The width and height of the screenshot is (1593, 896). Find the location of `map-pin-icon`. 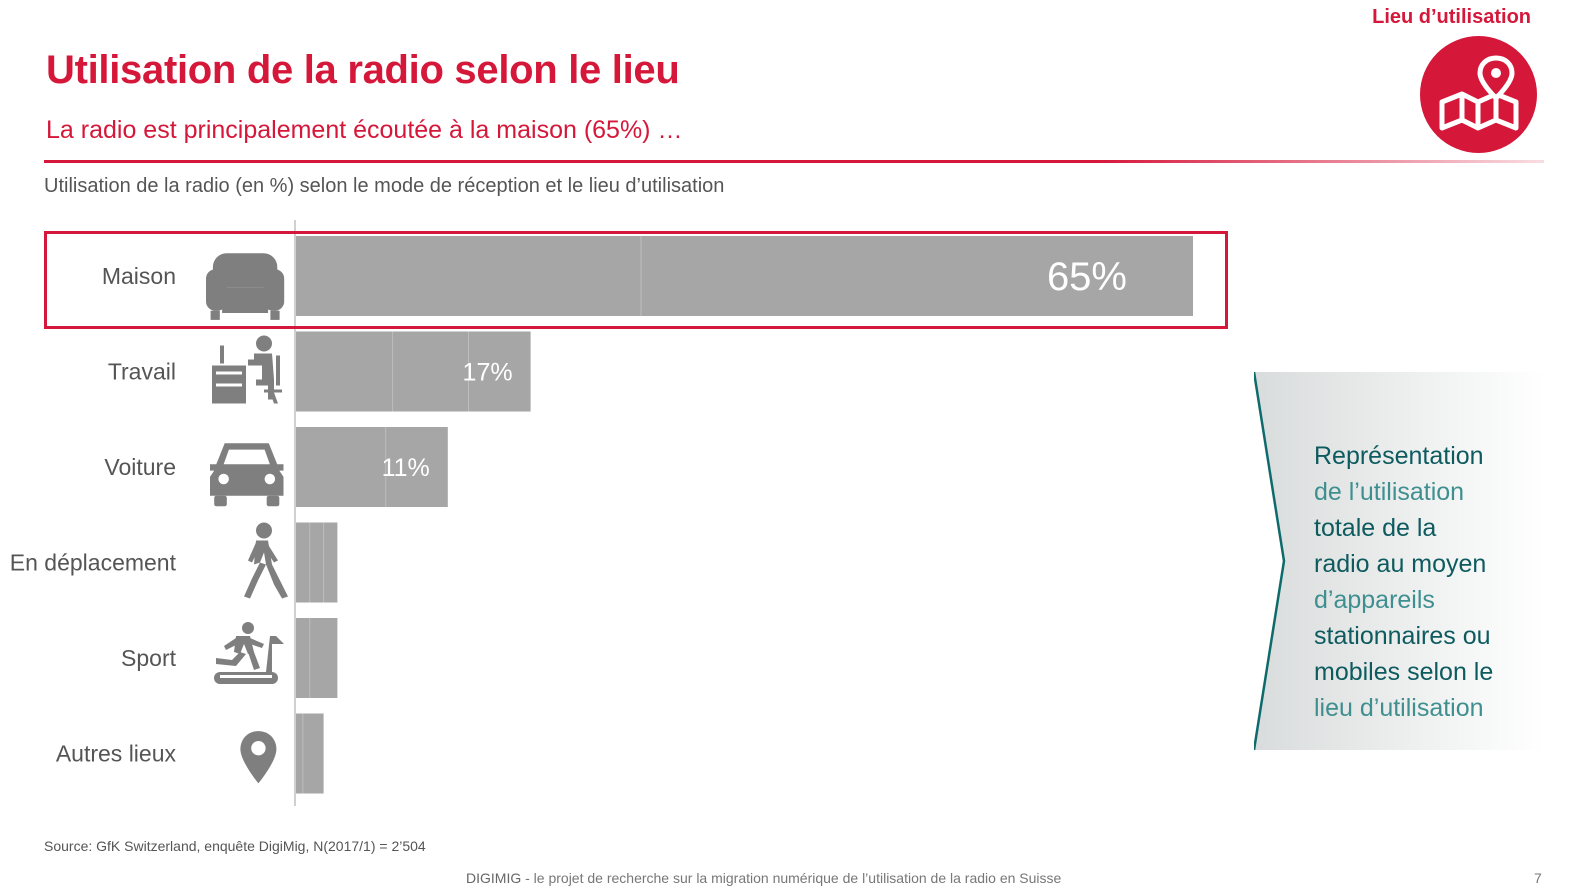

map-pin-icon is located at coordinates (1479, 93).